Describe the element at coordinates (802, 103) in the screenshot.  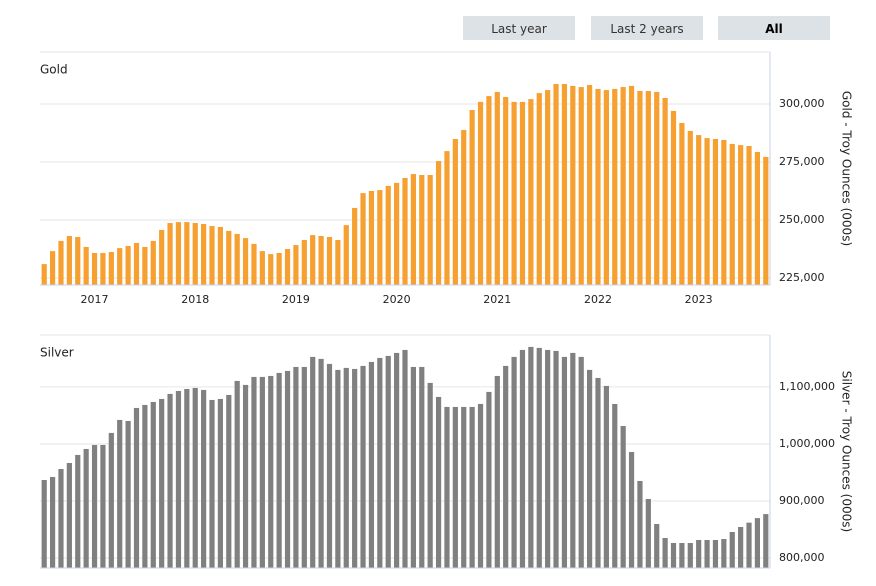
I see `y-tick-label: 300,000` at that location.